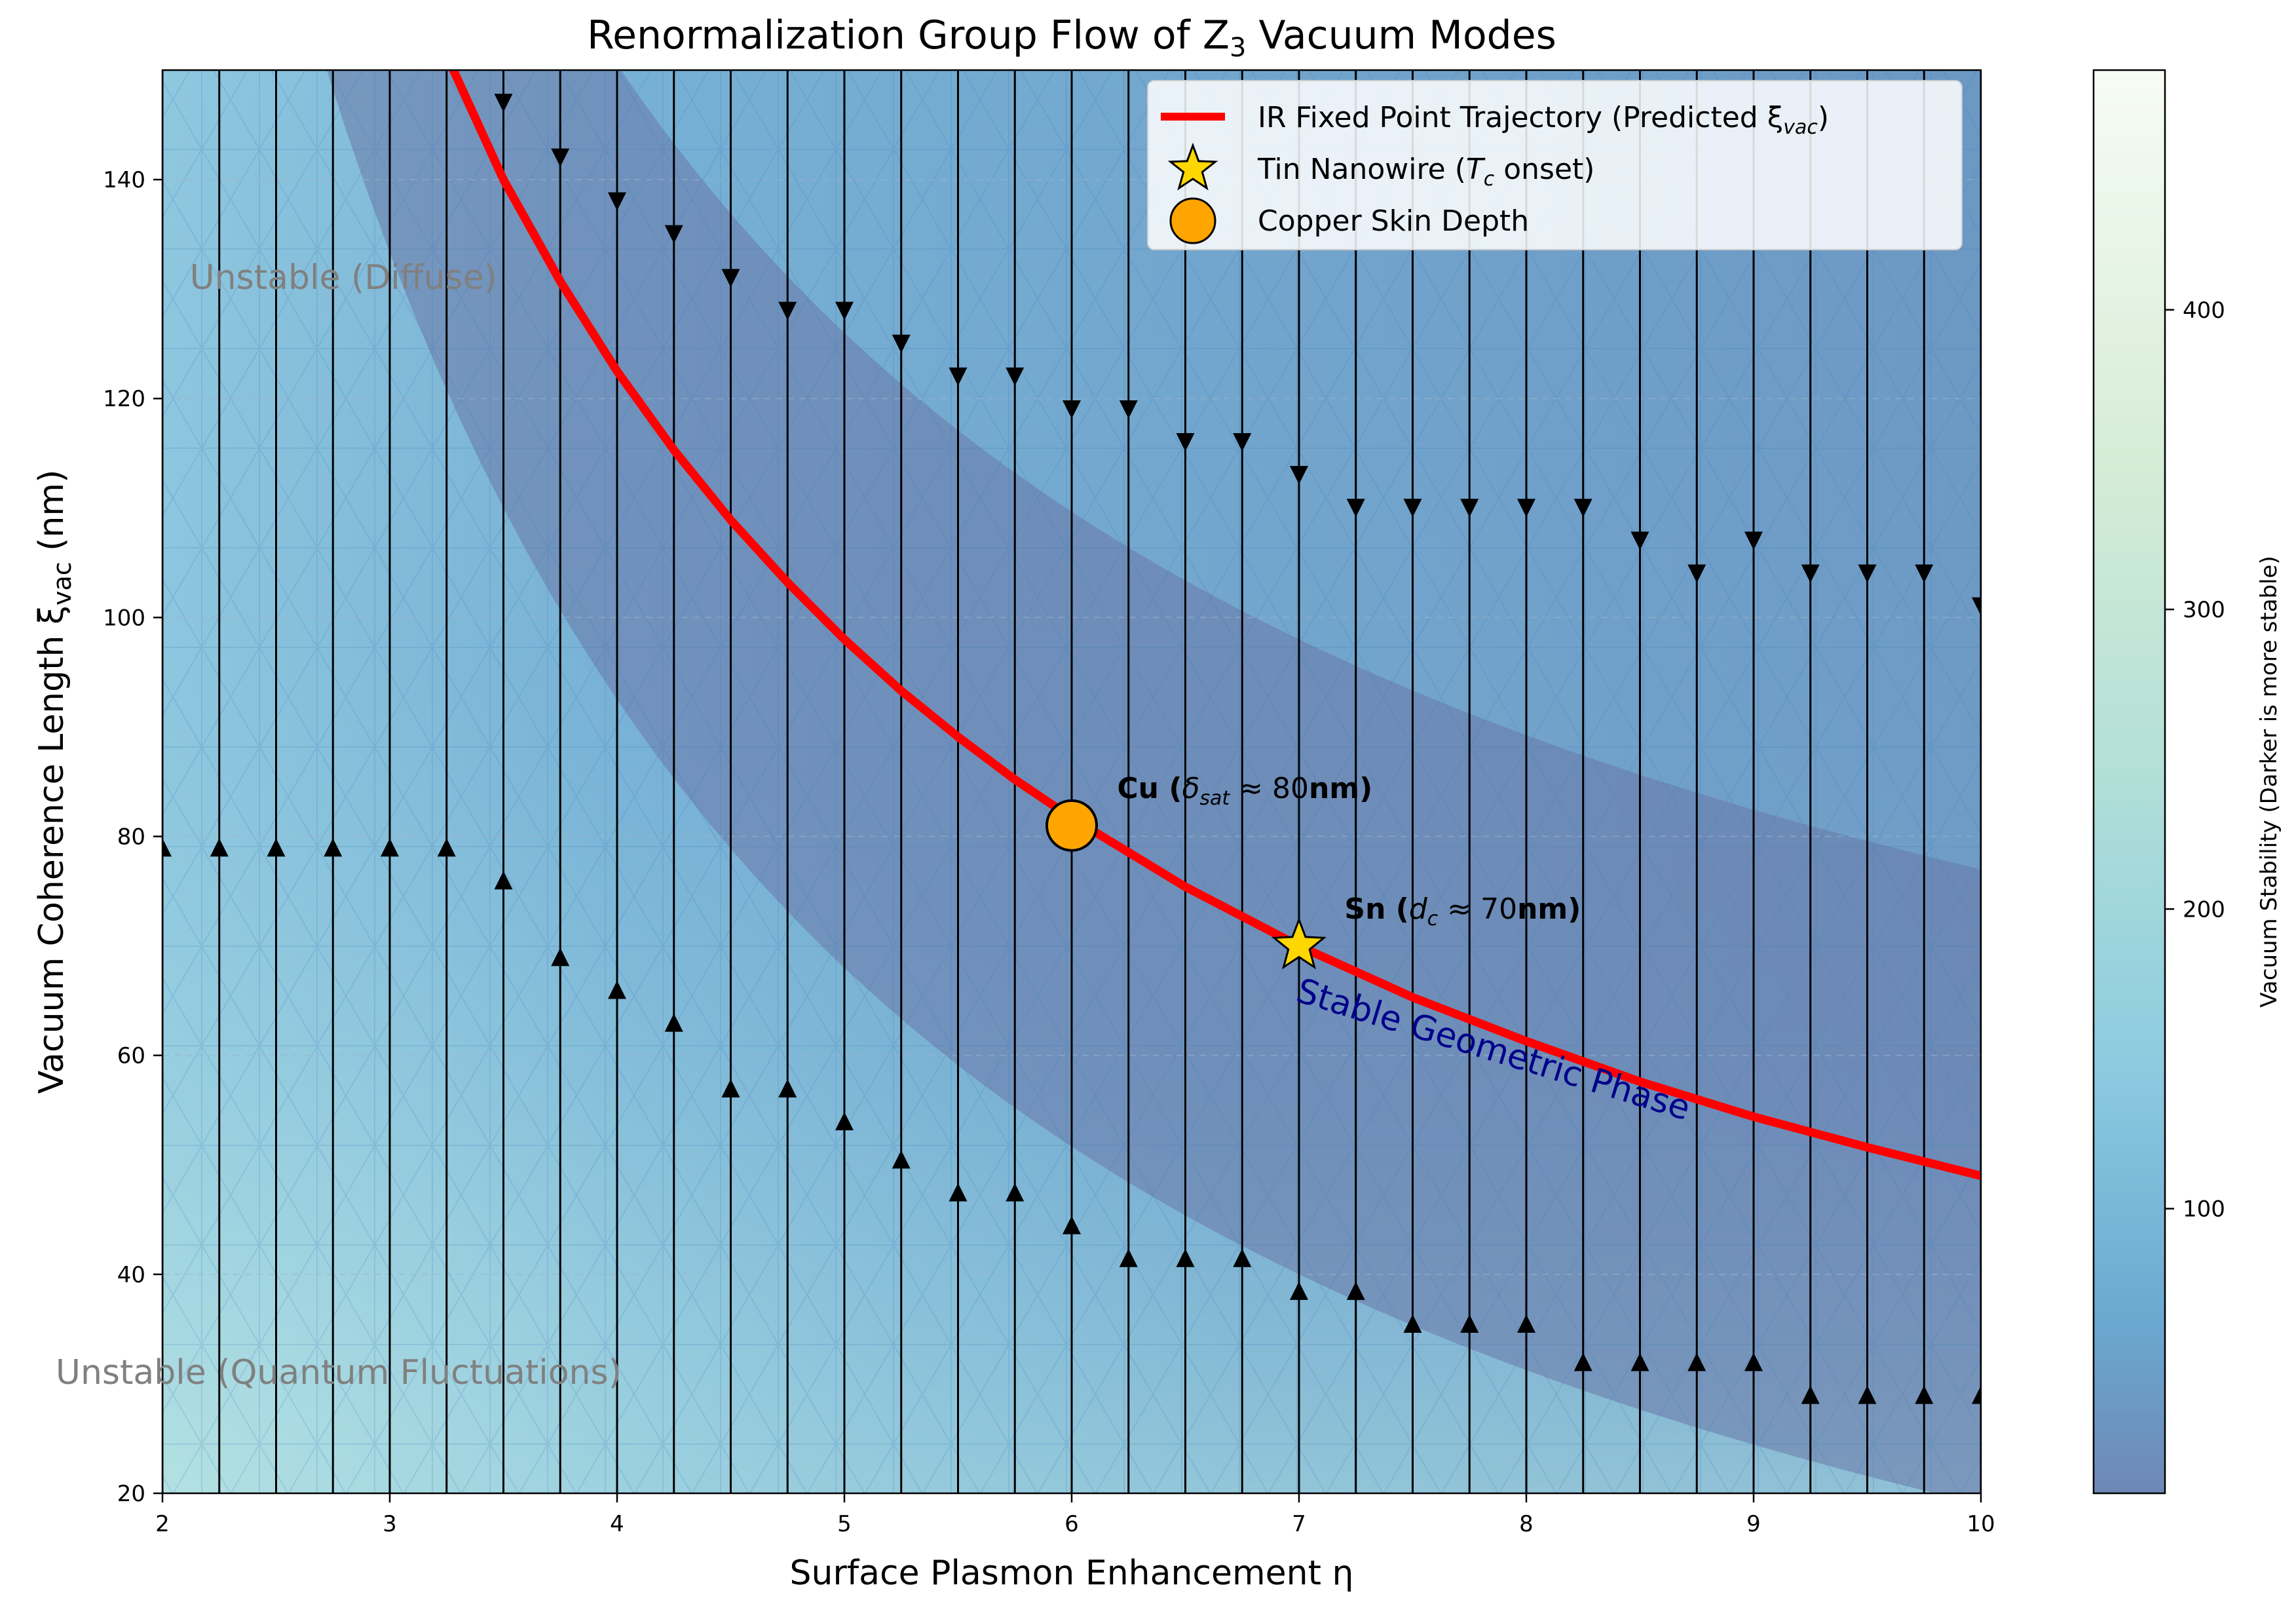 This screenshot has height=1606, width=2296. What do you see at coordinates (1072, 1573) in the screenshot?
I see `x-axis-label: Surface Plasmon Enhancement η` at bounding box center [1072, 1573].